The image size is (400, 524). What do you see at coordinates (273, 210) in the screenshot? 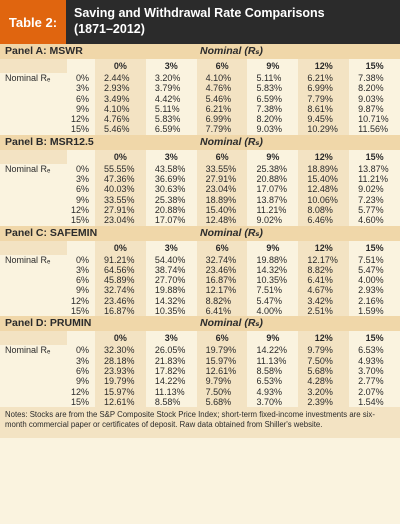
I see `table-cell: 11.21%` at bounding box center [273, 210].